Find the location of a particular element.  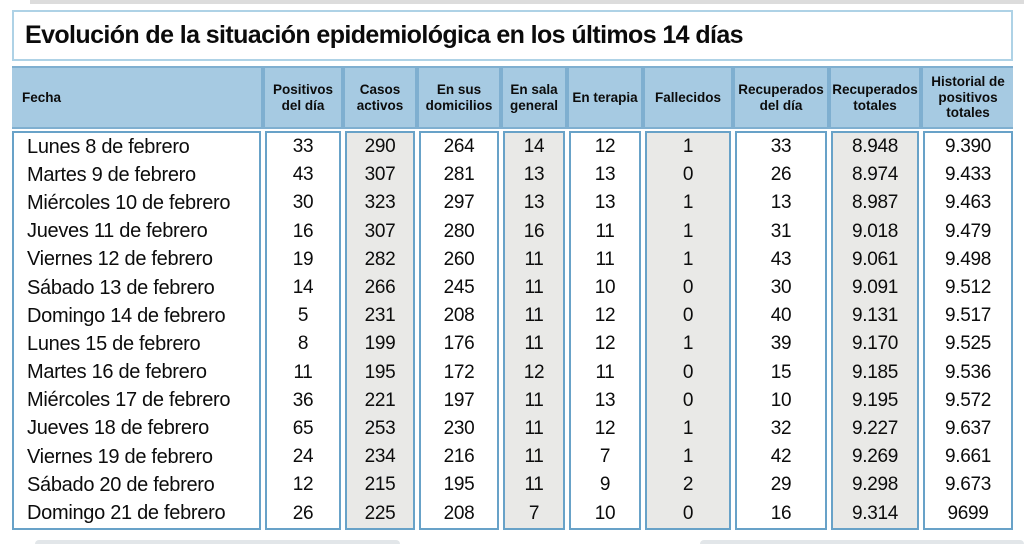

value-cell: 43 is located at coordinates (303, 175).